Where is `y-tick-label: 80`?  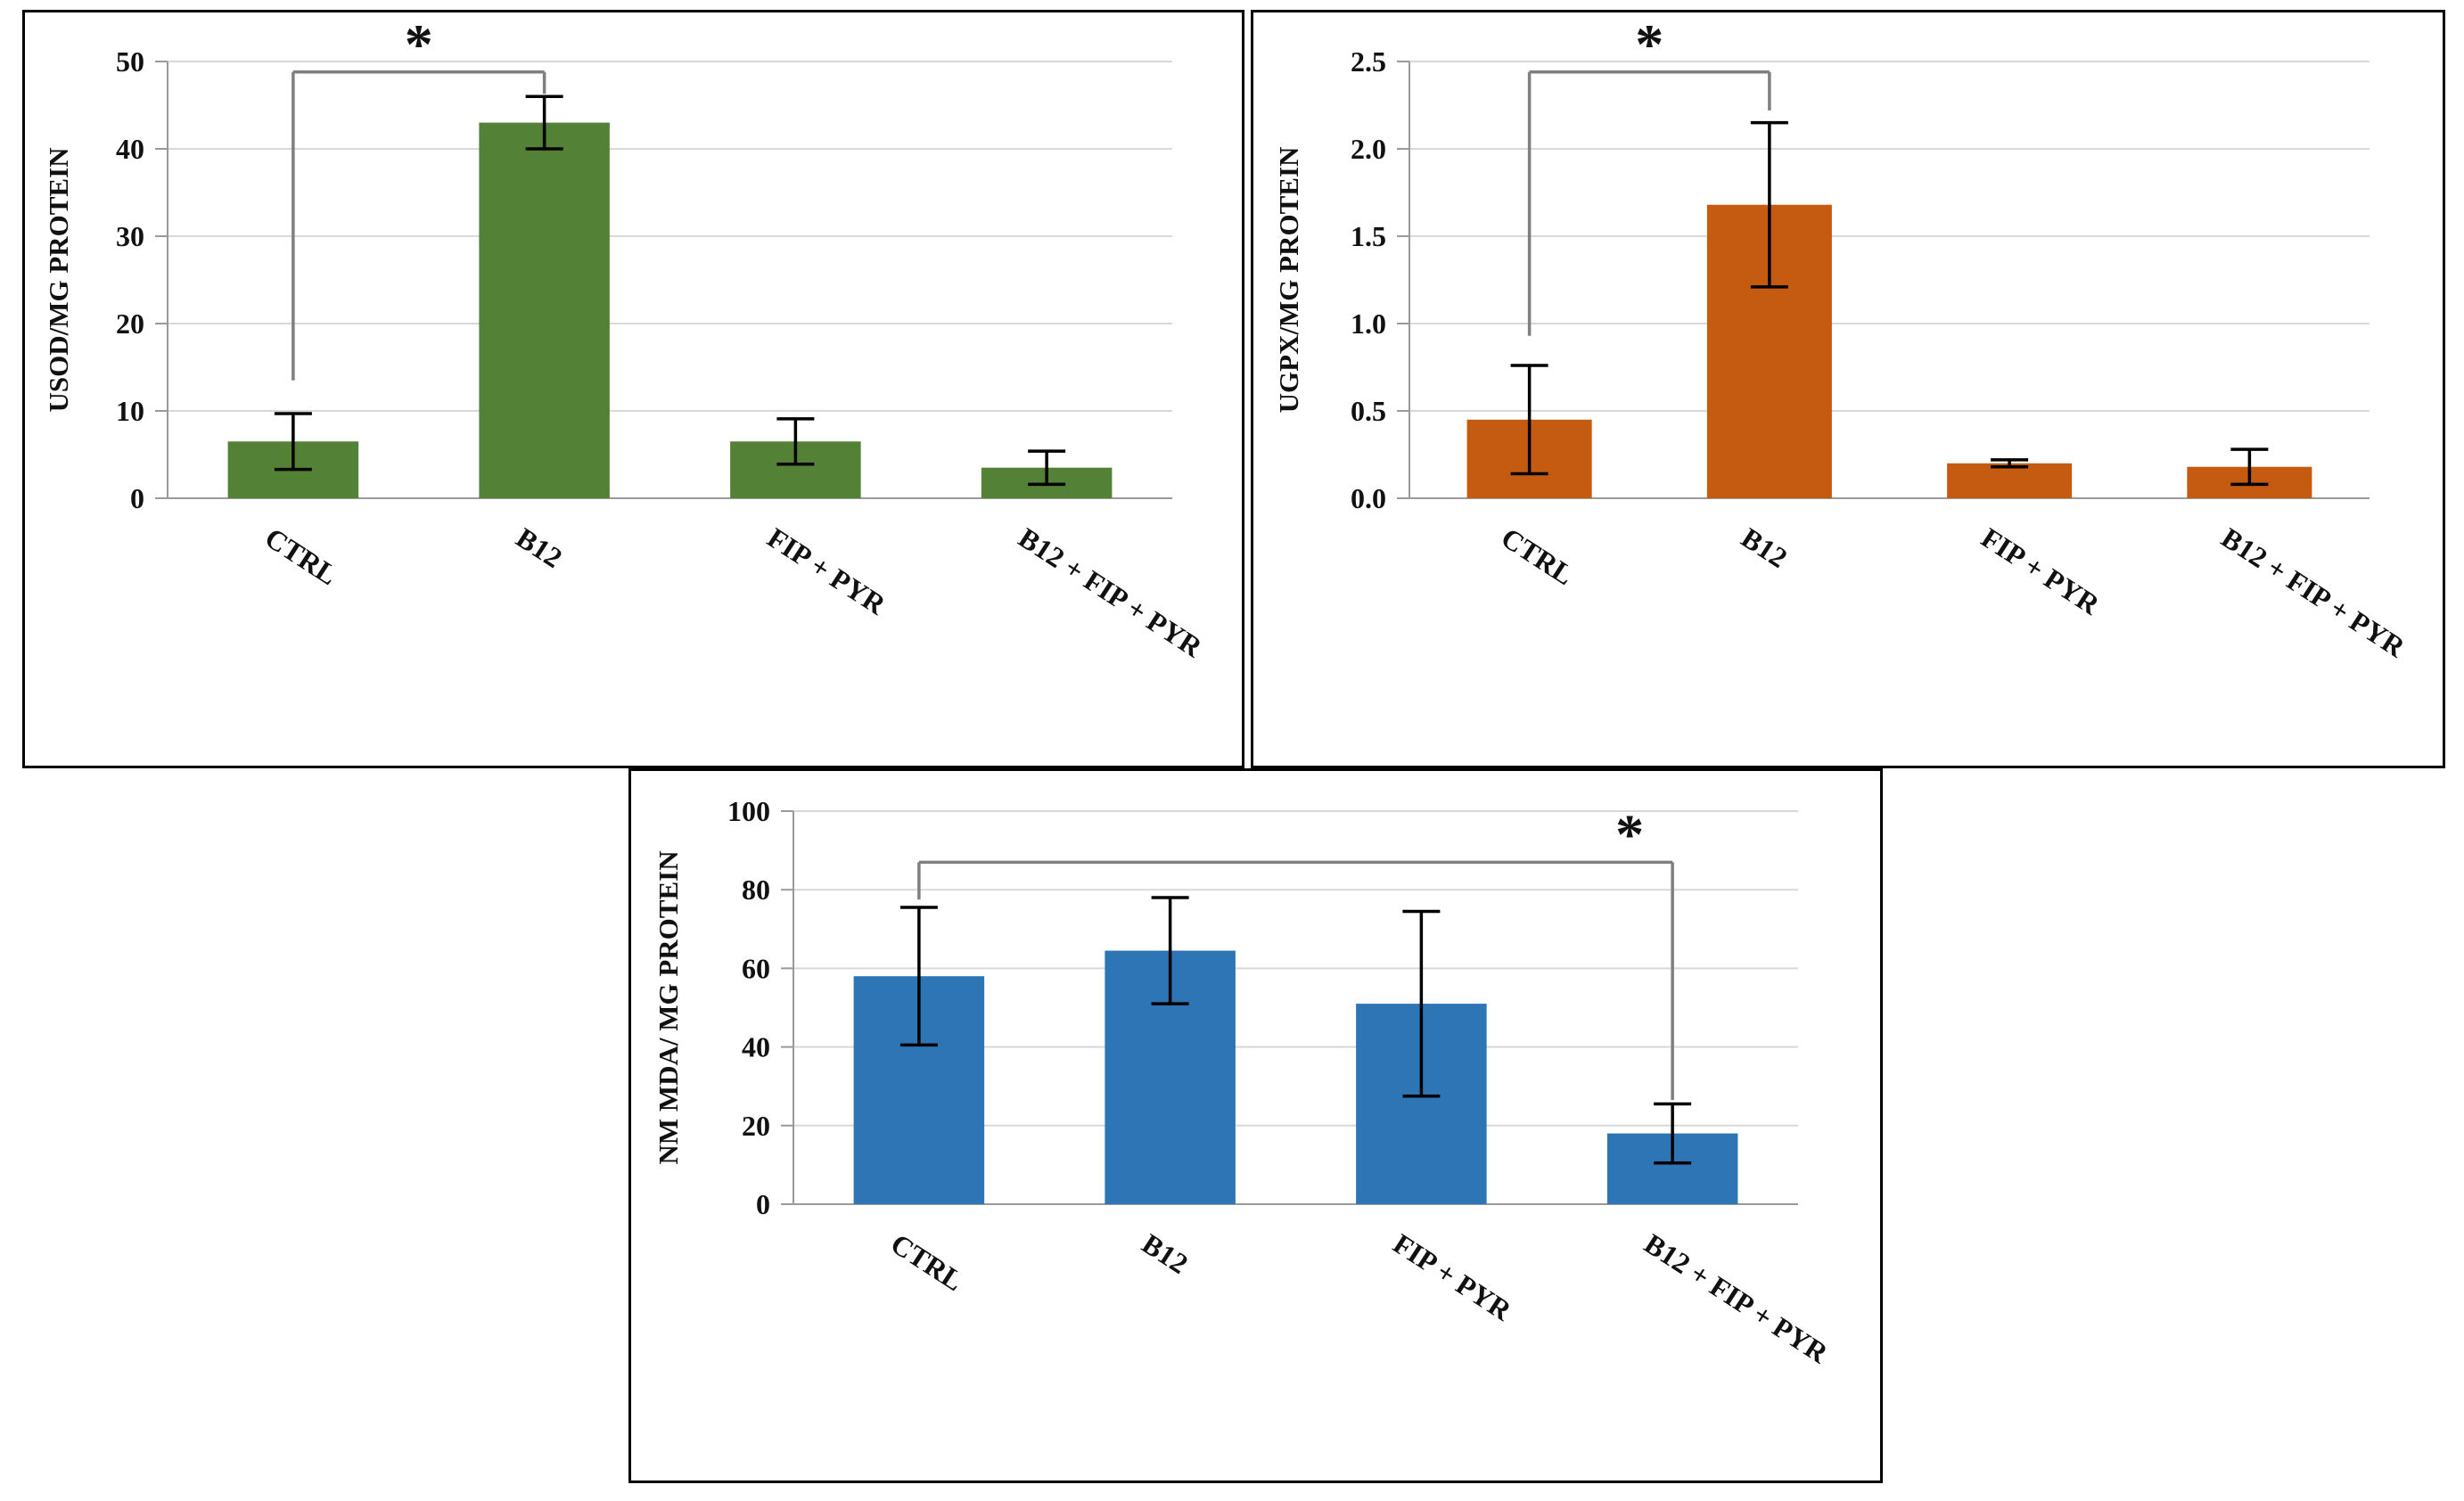
y-tick-label: 80 is located at coordinates (756, 890).